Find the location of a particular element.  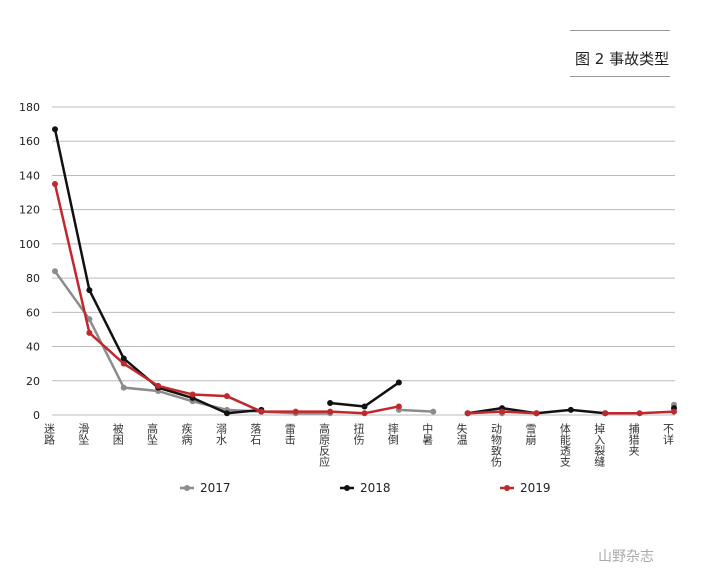

x-tick-label: 扭伤 is located at coordinates (358, 434).